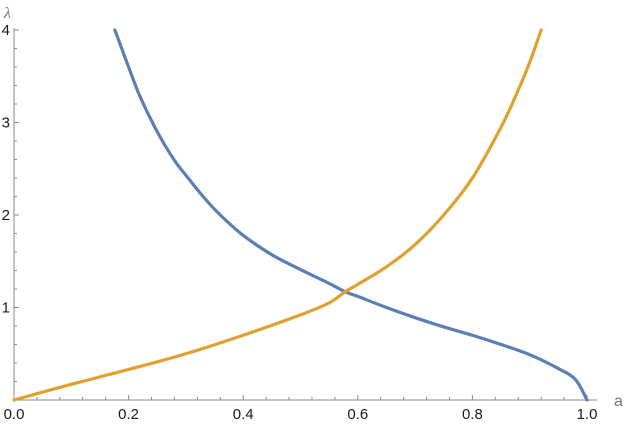  Describe the element at coordinates (301, 409) in the screenshot. I see `x-ticks: 0.0 0.2 0.4 0.6 0.8 1.0` at that location.